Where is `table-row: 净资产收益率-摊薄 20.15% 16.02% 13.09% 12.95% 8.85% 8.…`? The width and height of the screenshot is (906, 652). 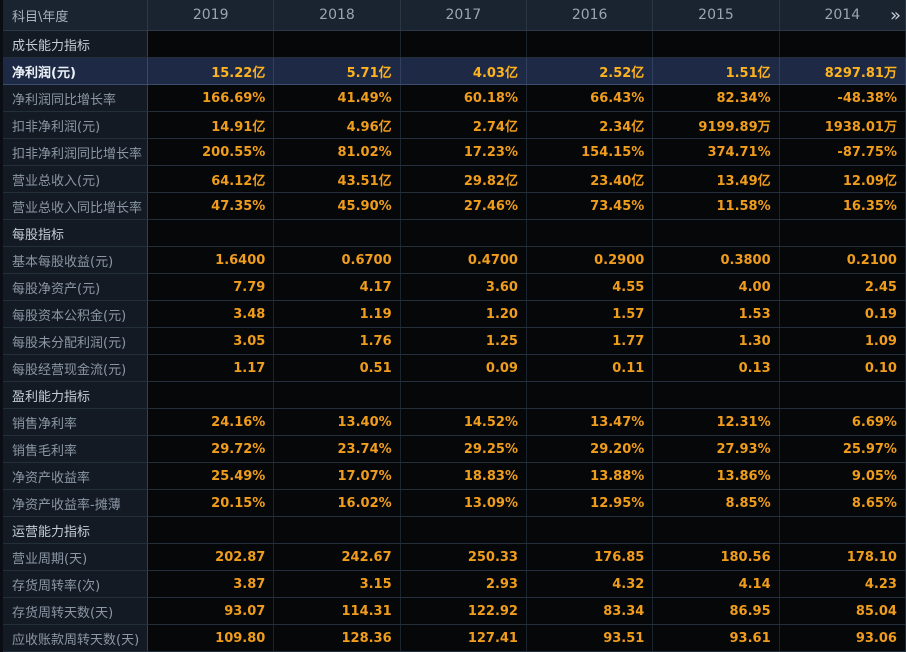
table-row: 净资产收益率-摊薄 20.15% 16.02% 13.09% 12.95% 8.85% 8.… is located at coordinates (454, 503).